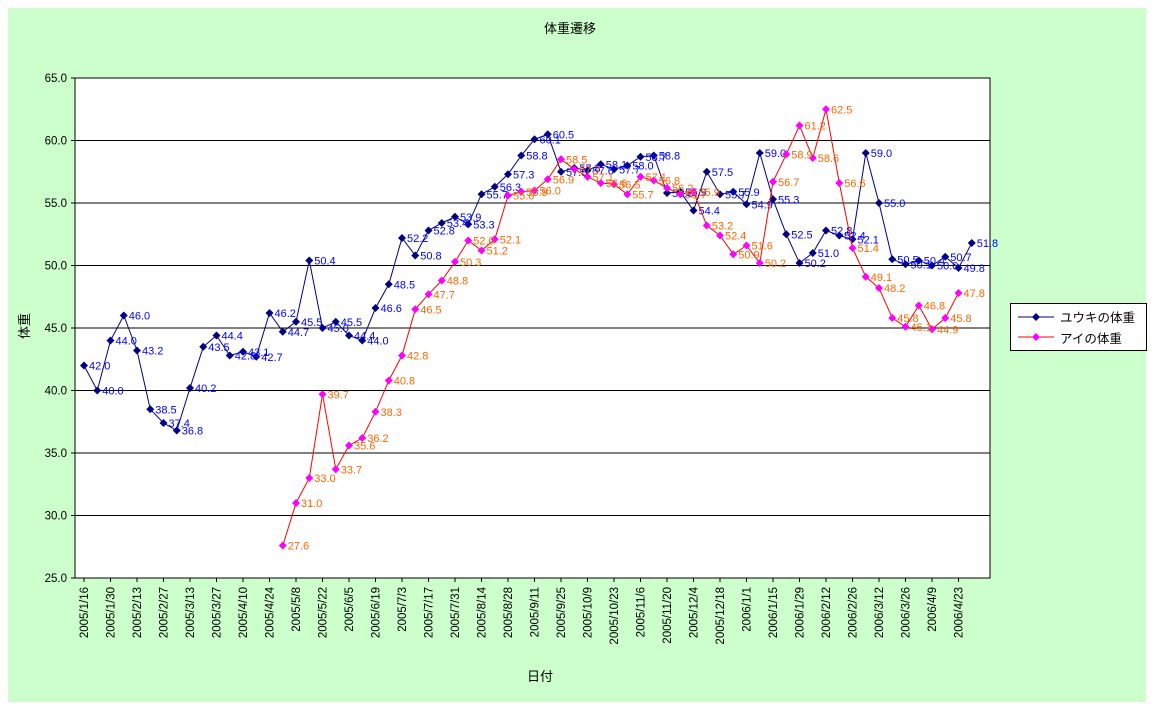 The image size is (1154, 710). I want to click on legend: ユウキの体重 アイの体重, so click(1078, 327).